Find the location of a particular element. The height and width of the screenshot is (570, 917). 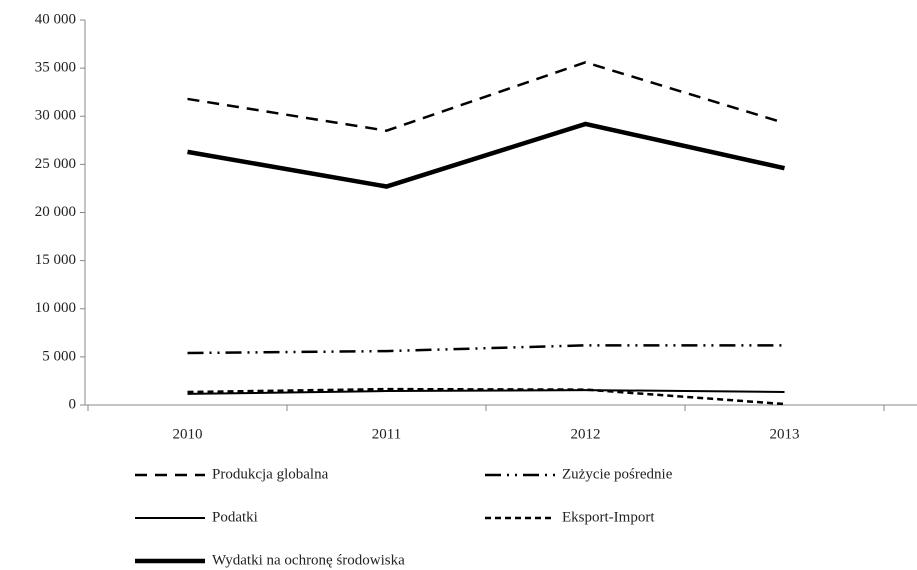

x-tick-label: 2010 is located at coordinates (188, 434).